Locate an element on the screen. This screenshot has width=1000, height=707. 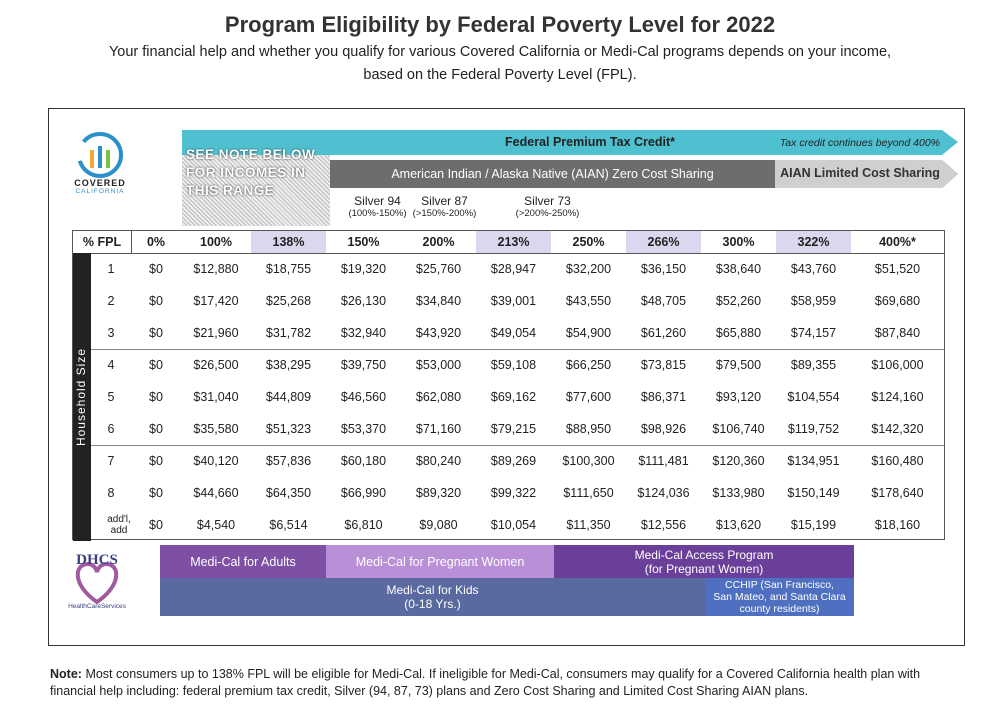
row-label: 5 is located at coordinates (111, 396).